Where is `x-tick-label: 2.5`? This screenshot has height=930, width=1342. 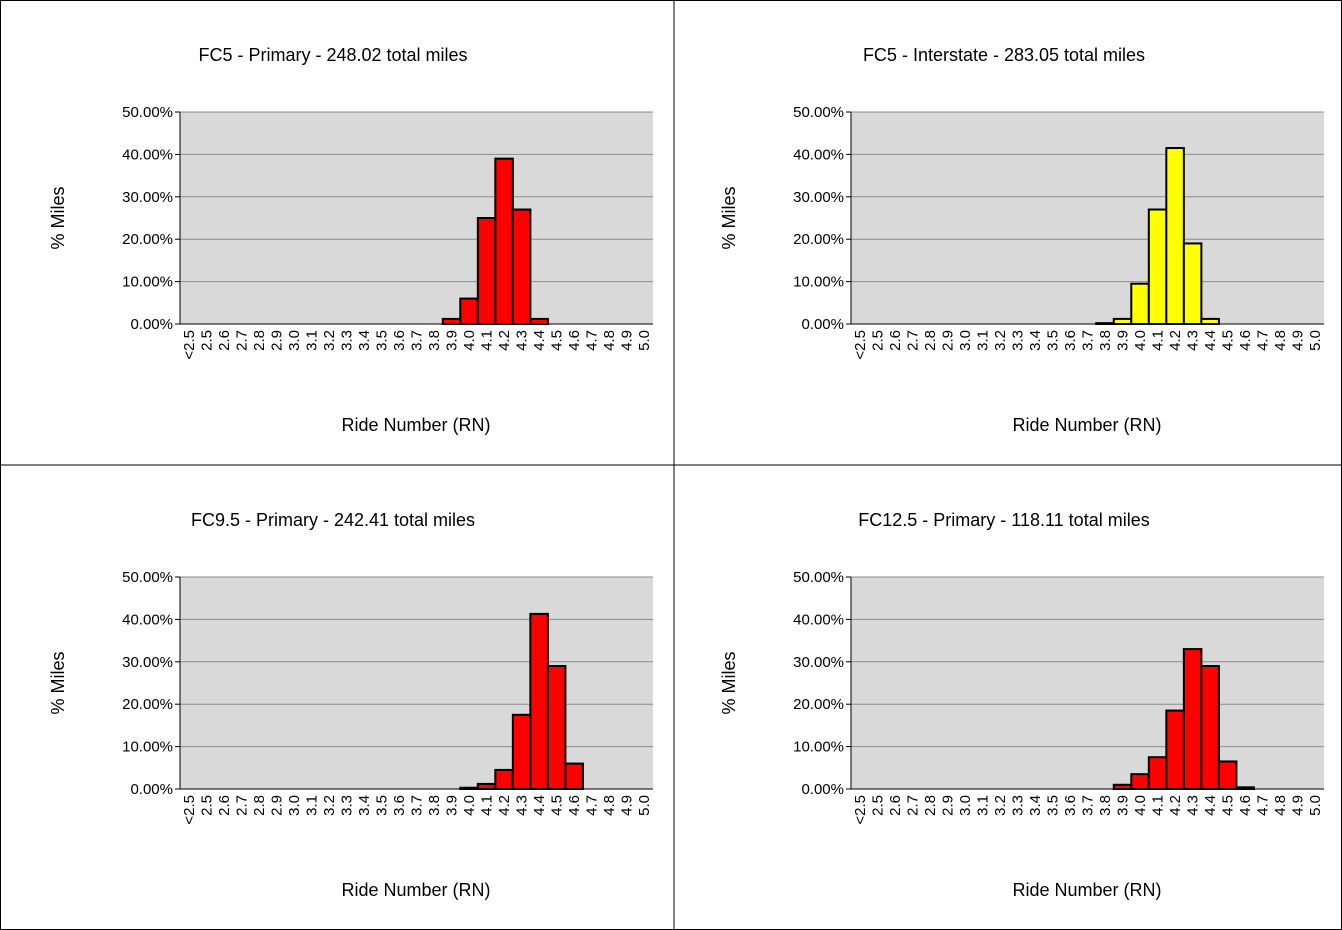
x-tick-label: 2.5 is located at coordinates (206, 805).